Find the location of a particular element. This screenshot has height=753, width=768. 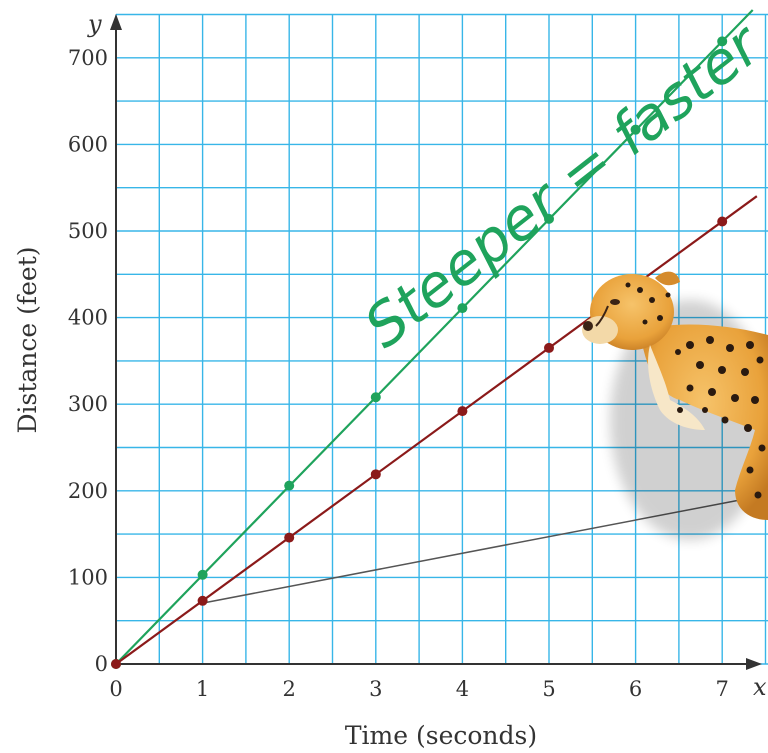

x-axis-arrow-icon is located at coordinates (754, 664).